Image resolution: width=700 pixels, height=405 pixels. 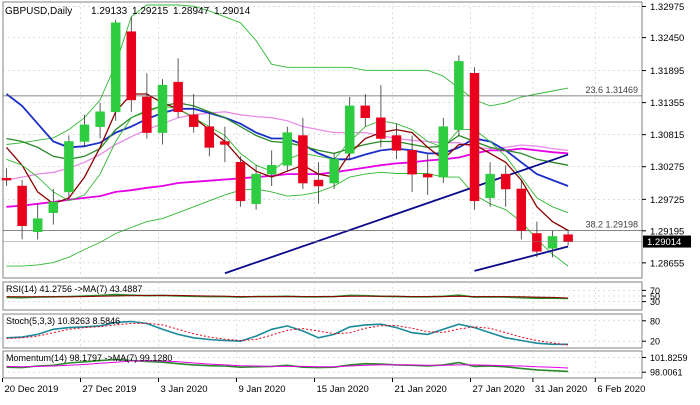 What do you see at coordinates (561, 389) in the screenshot?
I see `time-tick-label: 31 Jan 2020` at bounding box center [561, 389].